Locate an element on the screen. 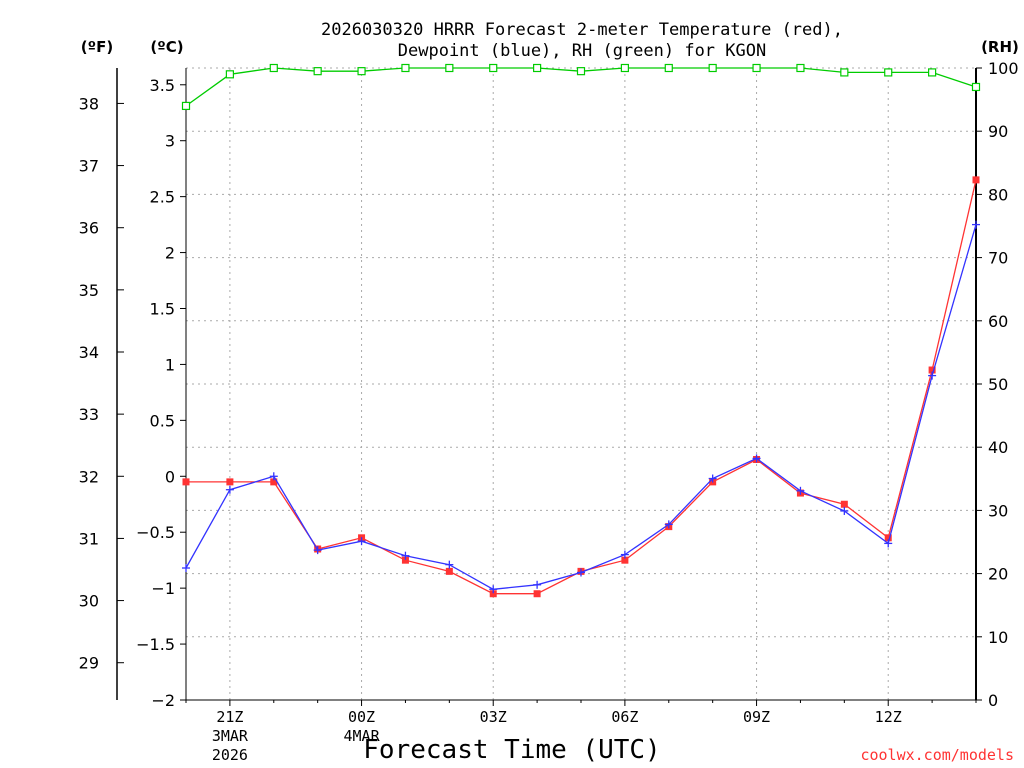 This screenshot has width=1024, height=768. rh-tick-label: 90 is located at coordinates (998, 131).